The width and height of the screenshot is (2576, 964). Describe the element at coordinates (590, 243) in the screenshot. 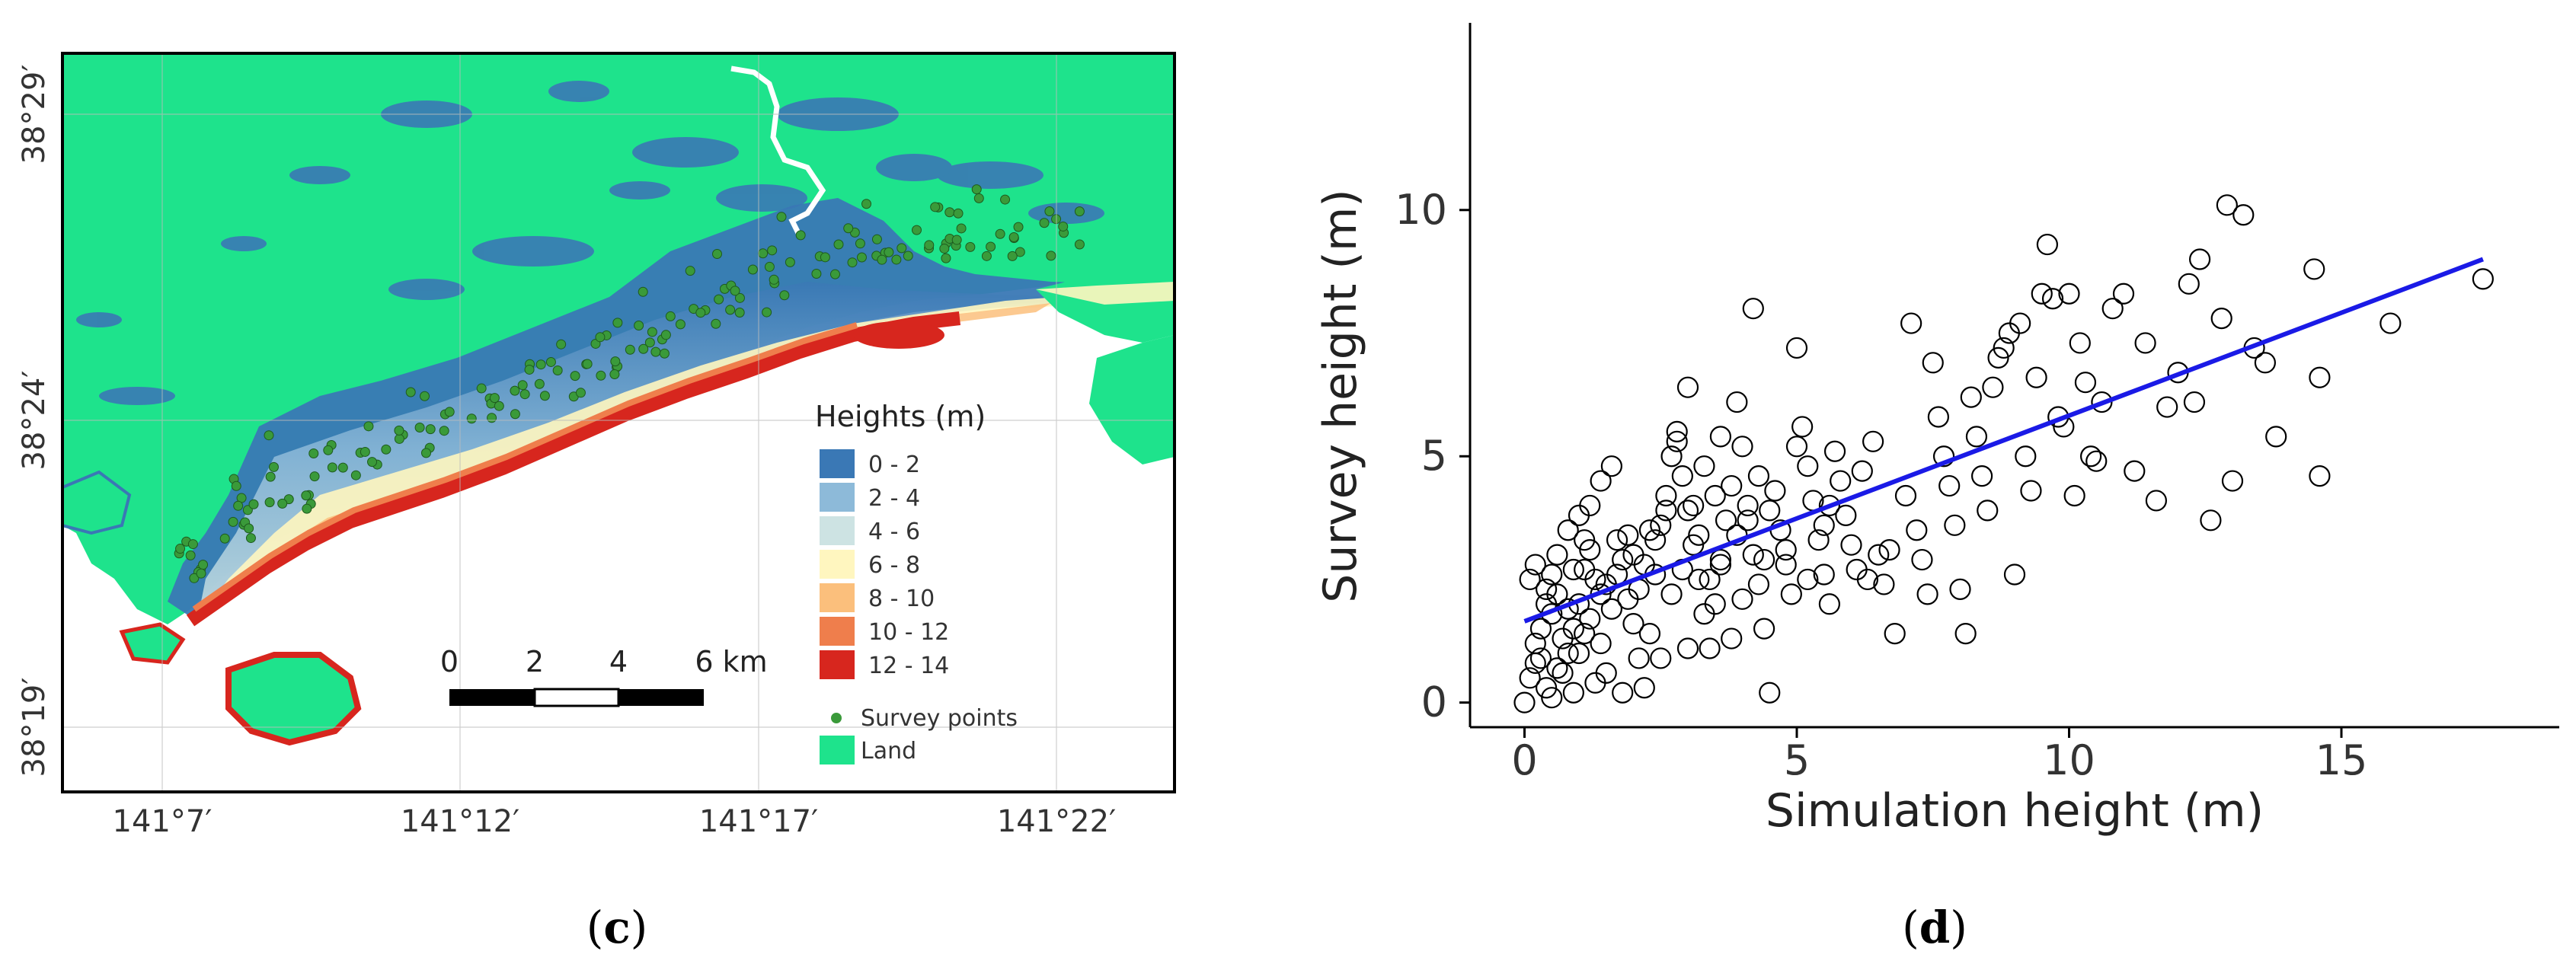

I see `inland-blue-patches` at that location.